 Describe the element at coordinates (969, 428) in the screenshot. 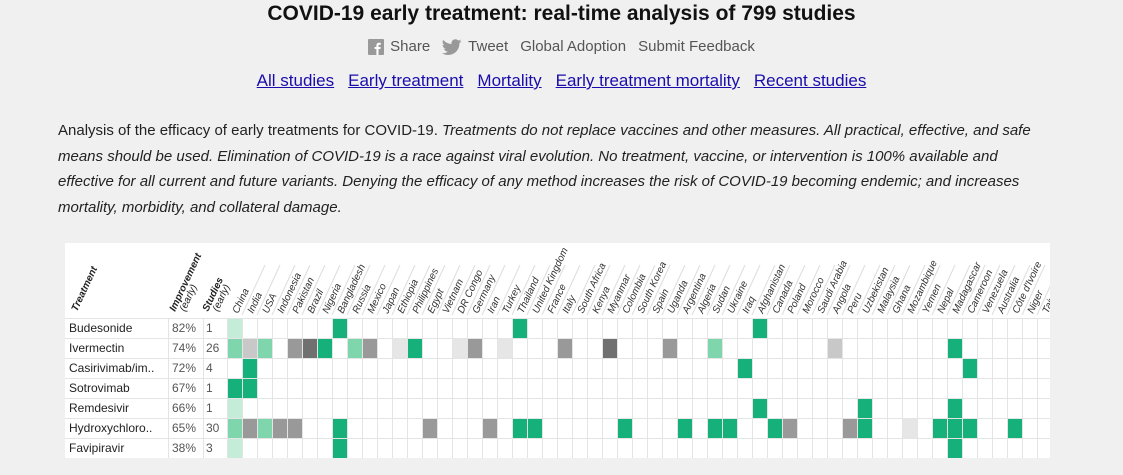

I see `cell-hydroxychloro-cameroon` at that location.